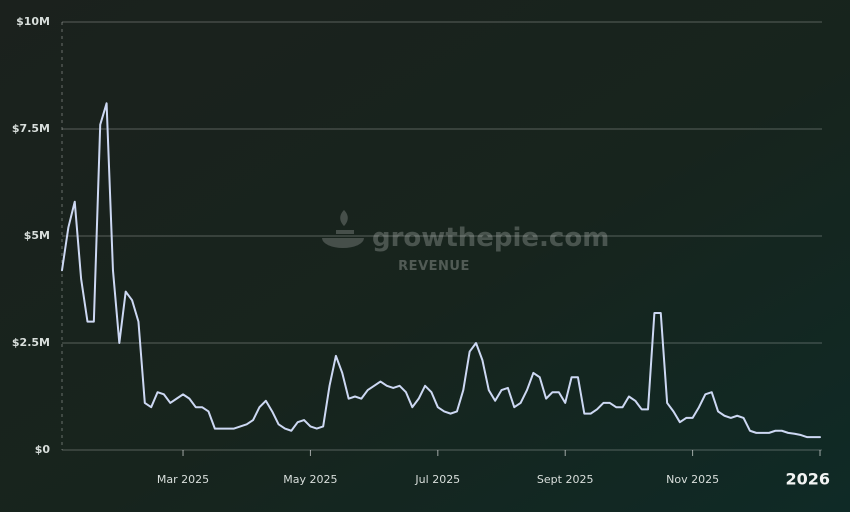  I want to click on x-tick-label: Mar 2025, so click(183, 479).